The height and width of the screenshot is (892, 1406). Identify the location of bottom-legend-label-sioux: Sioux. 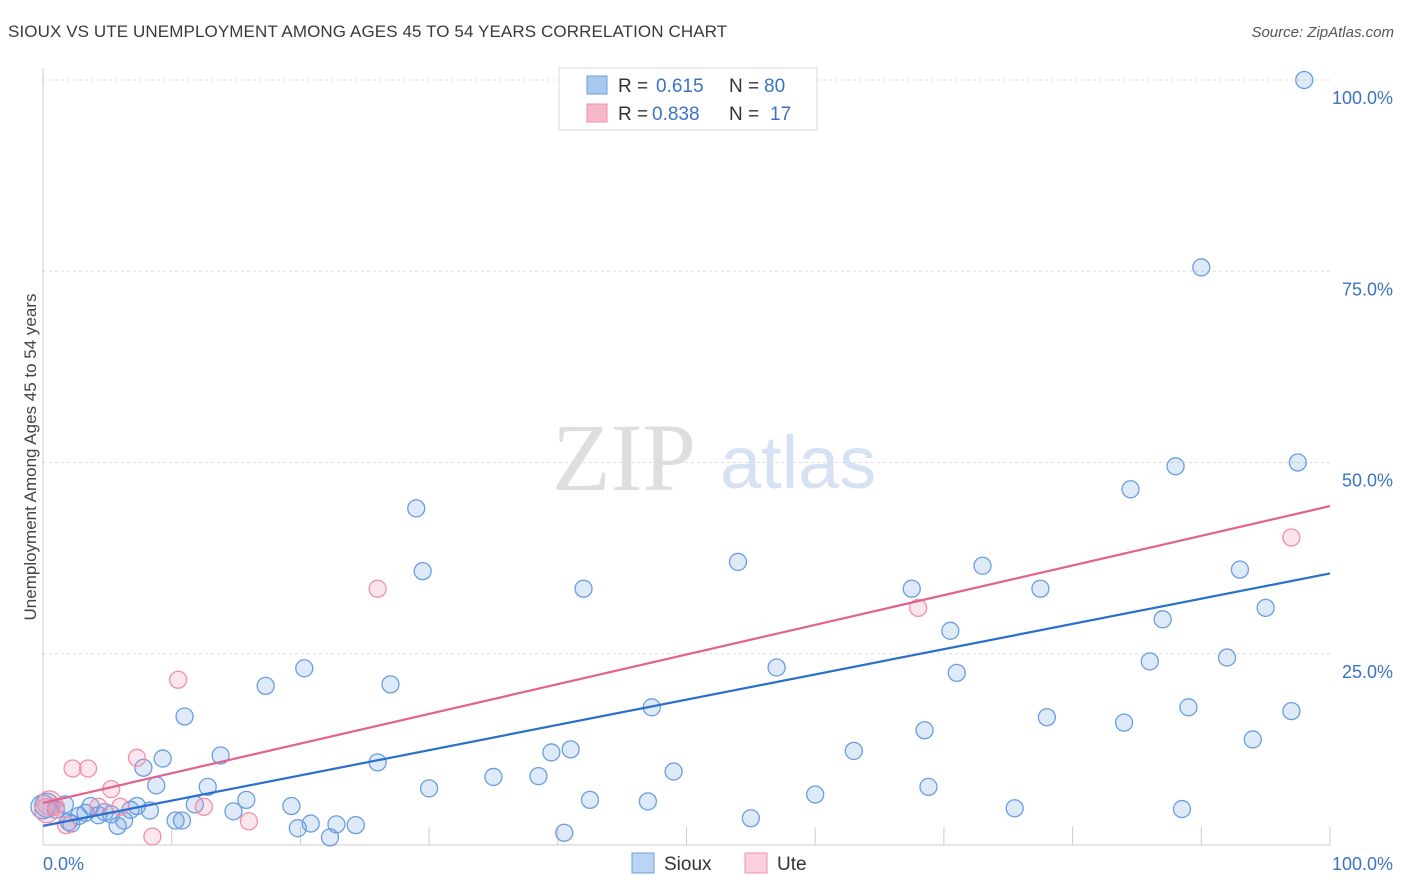
(688, 864).